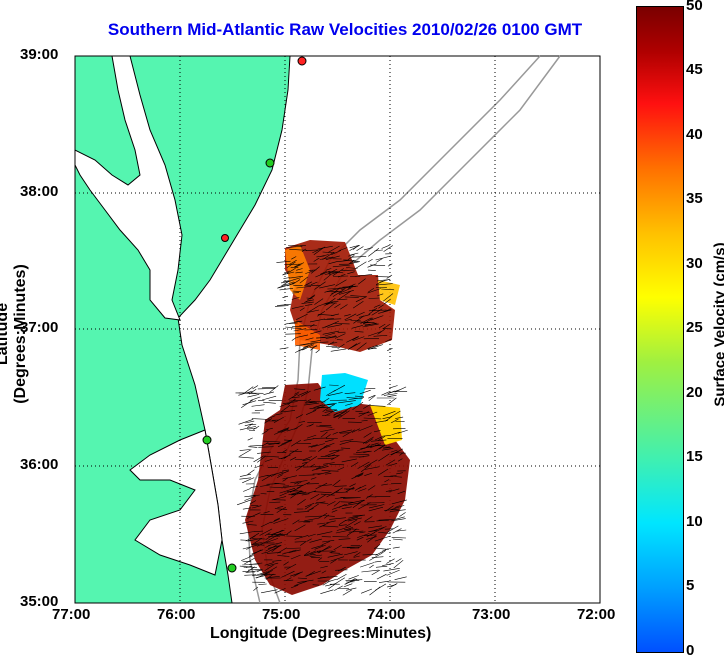  What do you see at coordinates (389, 292) in the screenshot?
I see `velocity-patch-north-warm` at bounding box center [389, 292].